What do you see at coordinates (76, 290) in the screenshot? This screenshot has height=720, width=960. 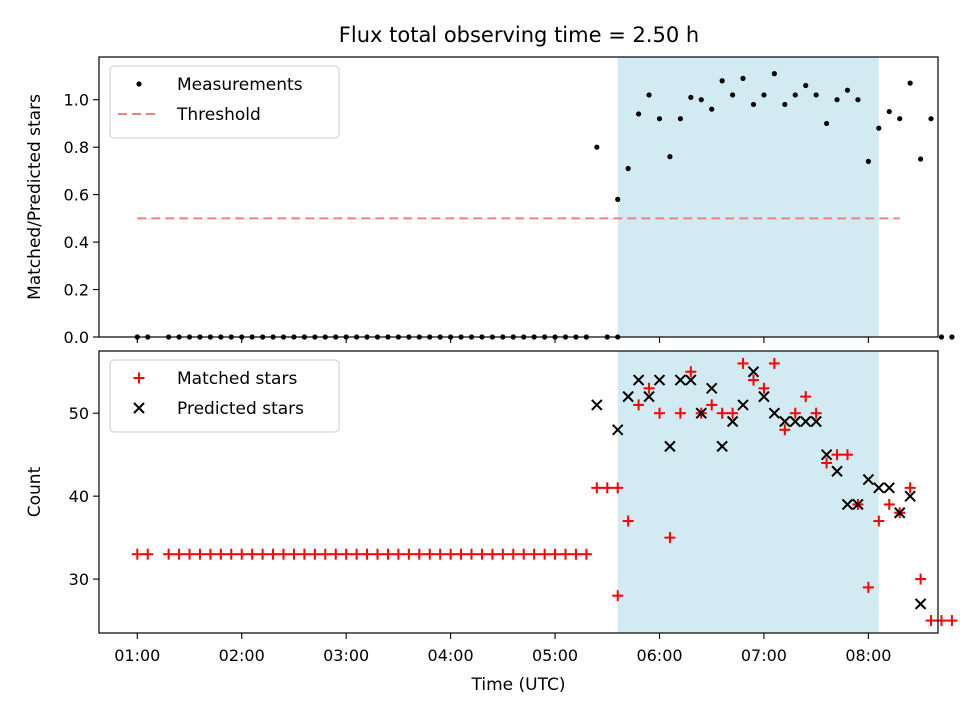 I see `y-tick-label: 0.2` at bounding box center [76, 290].